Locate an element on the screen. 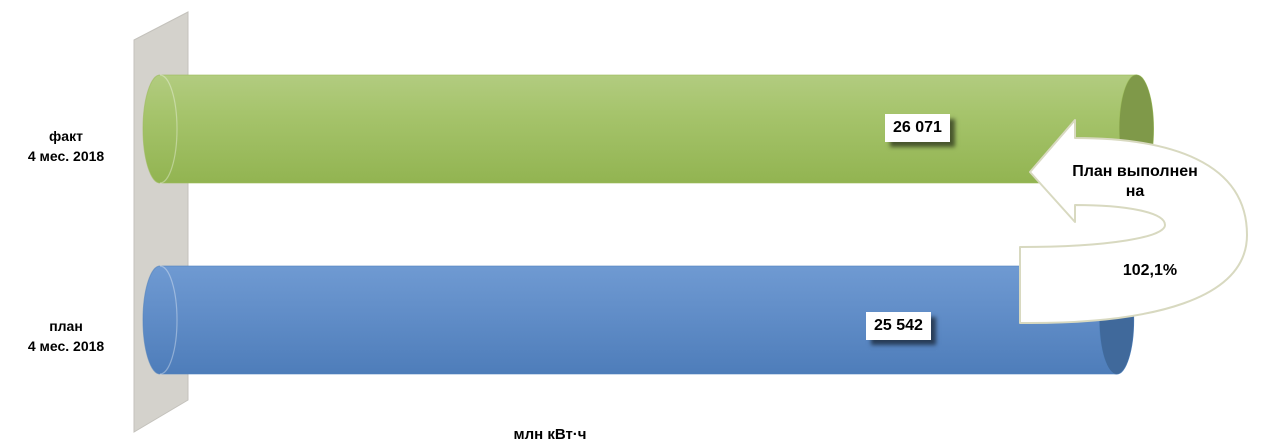 The width and height of the screenshot is (1285, 448). category-fact-line1: факт is located at coordinates (66, 136).